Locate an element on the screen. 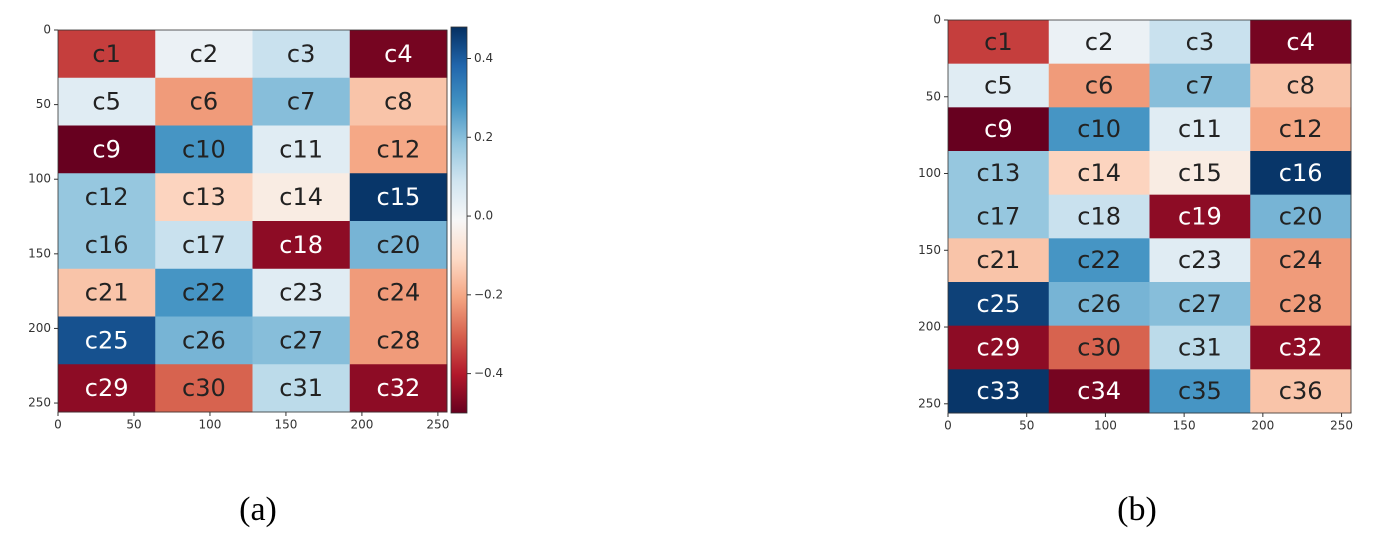 Image resolution: width=1377 pixels, height=540 pixels. cell-label: c25 is located at coordinates (999, 304).